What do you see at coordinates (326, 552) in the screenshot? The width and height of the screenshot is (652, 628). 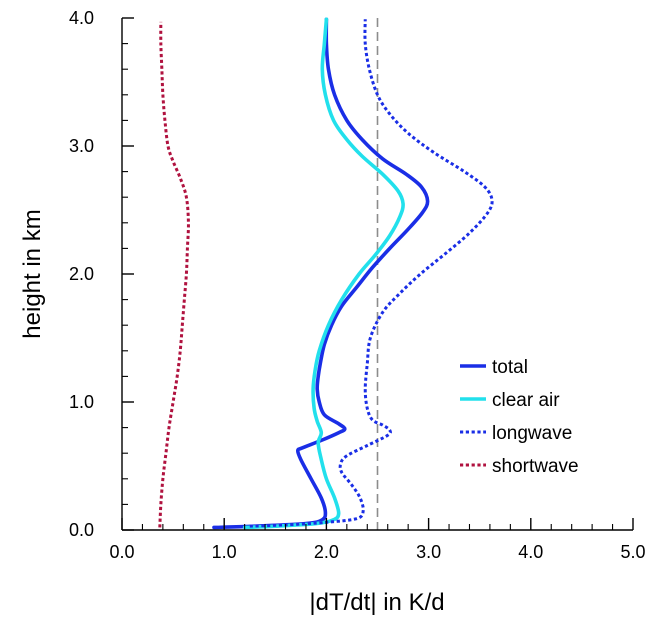 I see `x-tick-label: 2.0` at bounding box center [326, 552].